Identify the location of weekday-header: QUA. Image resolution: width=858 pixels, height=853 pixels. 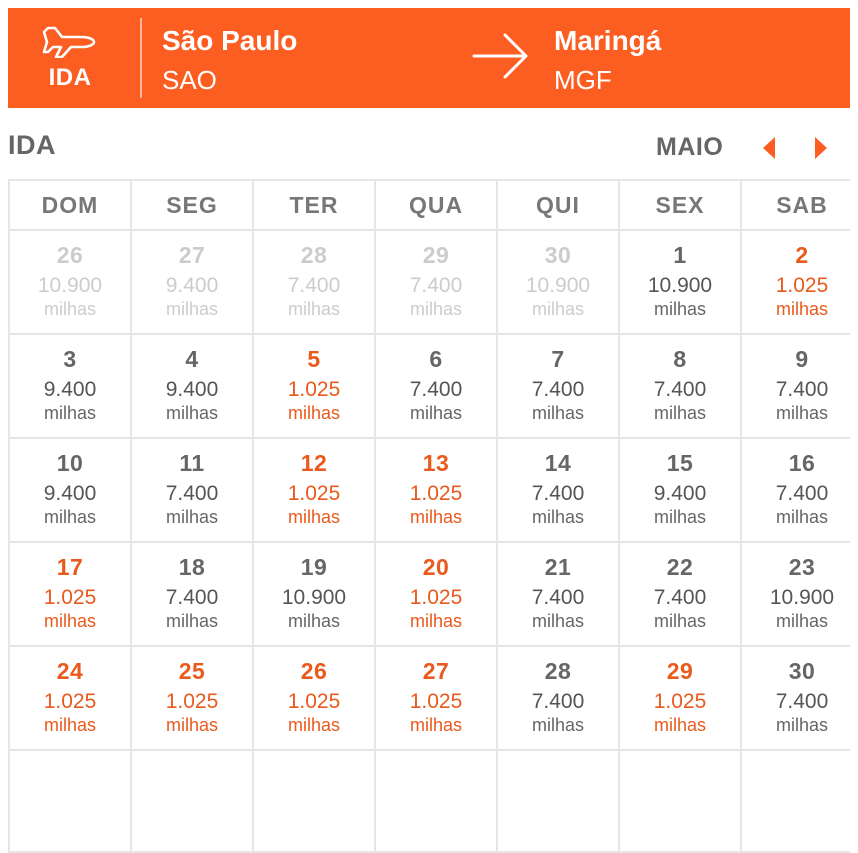
(436, 205).